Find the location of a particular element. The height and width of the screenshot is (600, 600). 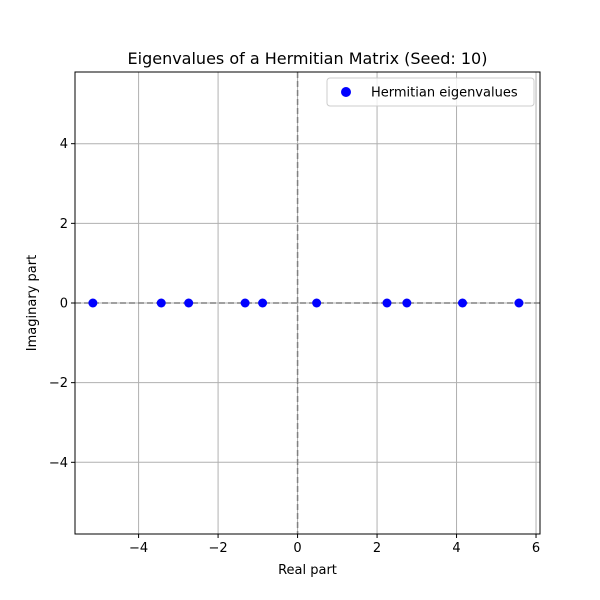

y-tick-label: 2 is located at coordinates (64, 224).